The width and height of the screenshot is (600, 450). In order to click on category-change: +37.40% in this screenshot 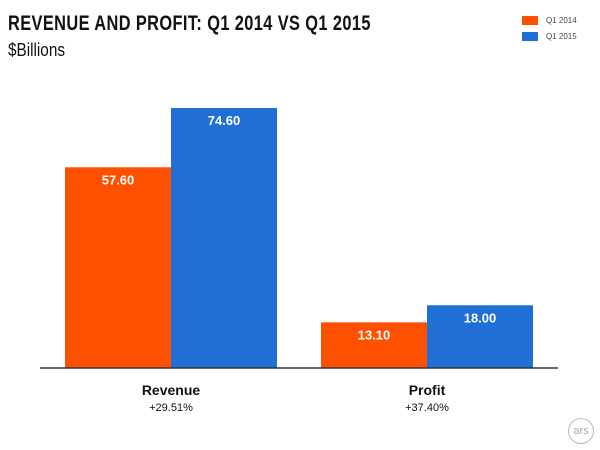, I will do `click(427, 408)`.